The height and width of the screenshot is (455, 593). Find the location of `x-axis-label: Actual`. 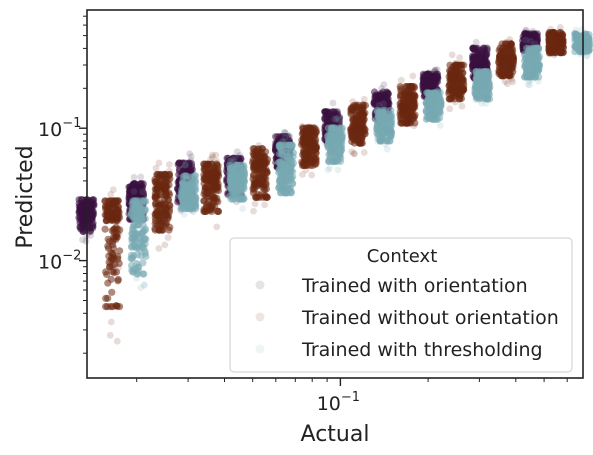

x-axis-label: Actual is located at coordinates (335, 434).